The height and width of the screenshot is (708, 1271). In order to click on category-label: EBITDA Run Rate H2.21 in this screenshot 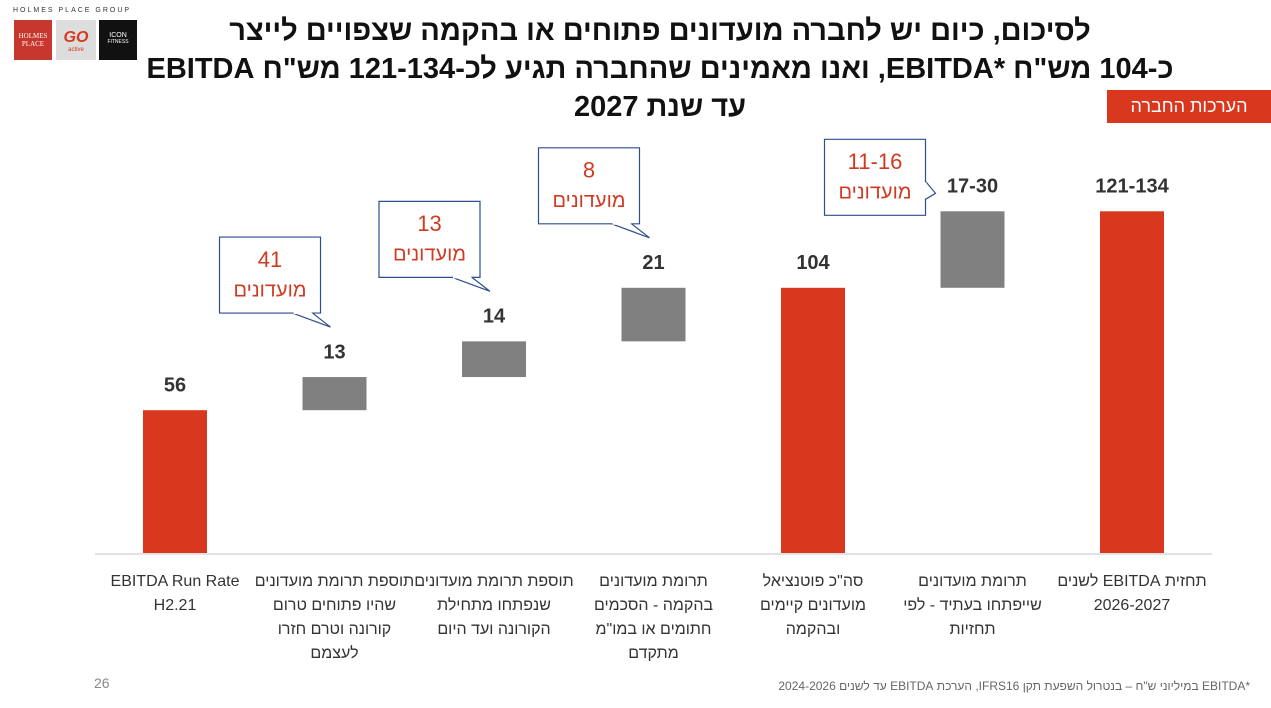, I will do `click(175, 593)`.